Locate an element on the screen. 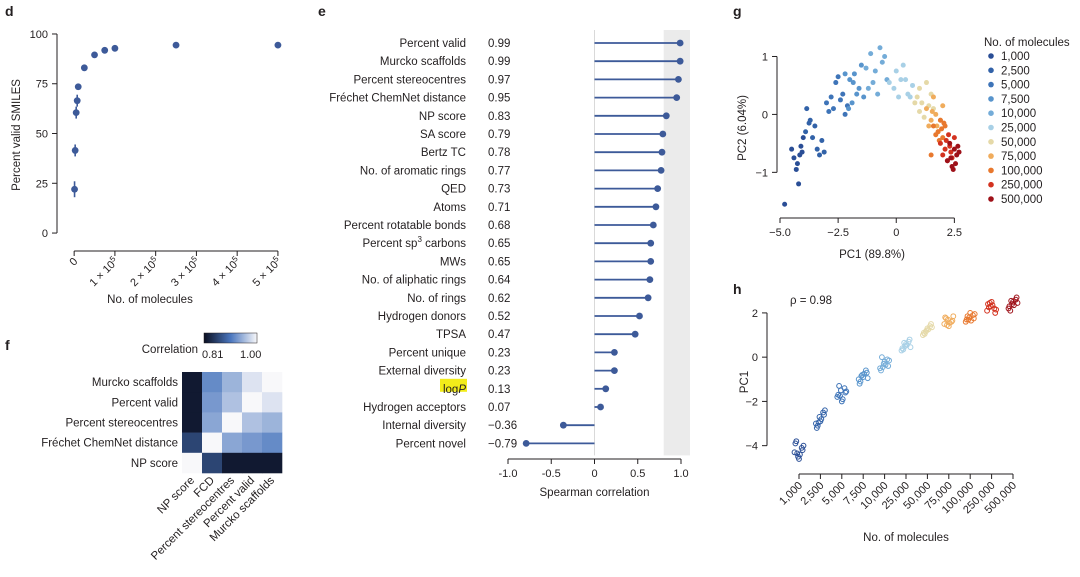  panel-e-value-label: 0.95 is located at coordinates (499, 99).